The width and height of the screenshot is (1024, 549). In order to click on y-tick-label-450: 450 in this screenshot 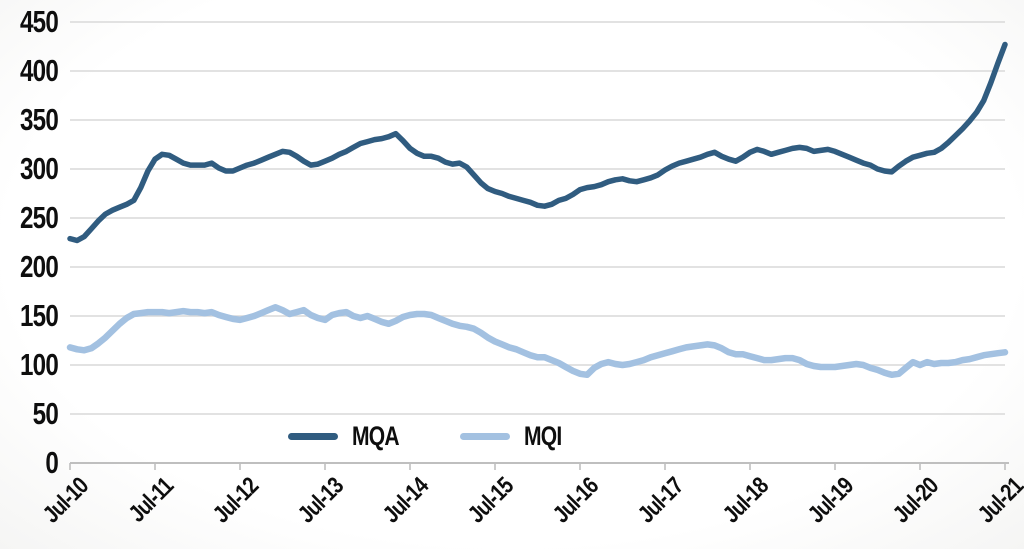, I will do `click(39, 21)`.